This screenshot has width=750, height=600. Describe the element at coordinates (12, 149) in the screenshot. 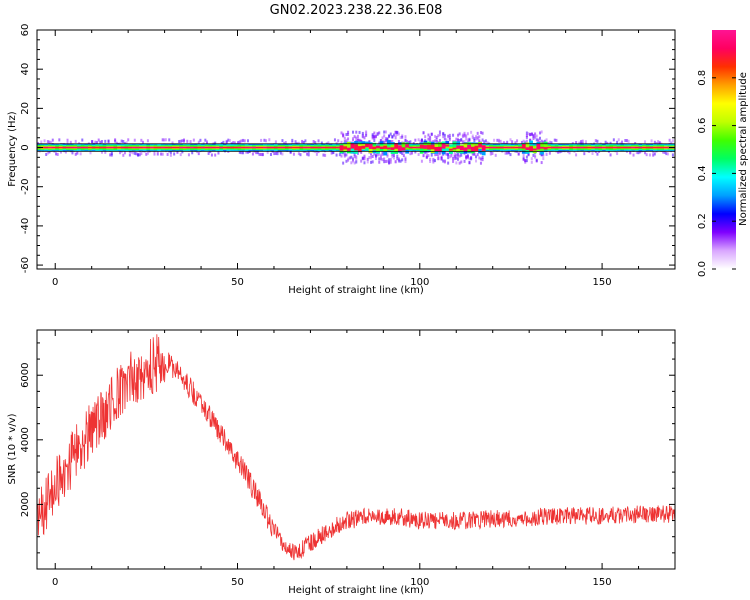

I see `spectrogram-ylabel: Frequency (Hz)` at that location.